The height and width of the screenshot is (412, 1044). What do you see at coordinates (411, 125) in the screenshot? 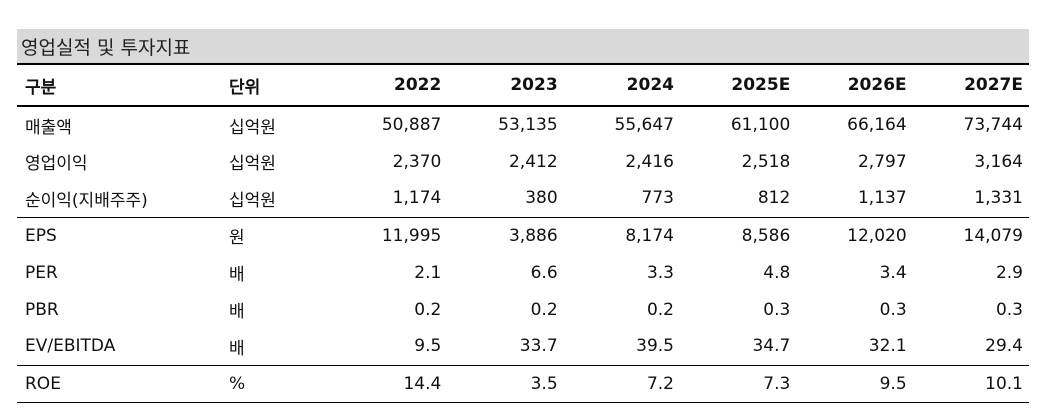
I see `table-cell: 50,887` at bounding box center [411, 125].